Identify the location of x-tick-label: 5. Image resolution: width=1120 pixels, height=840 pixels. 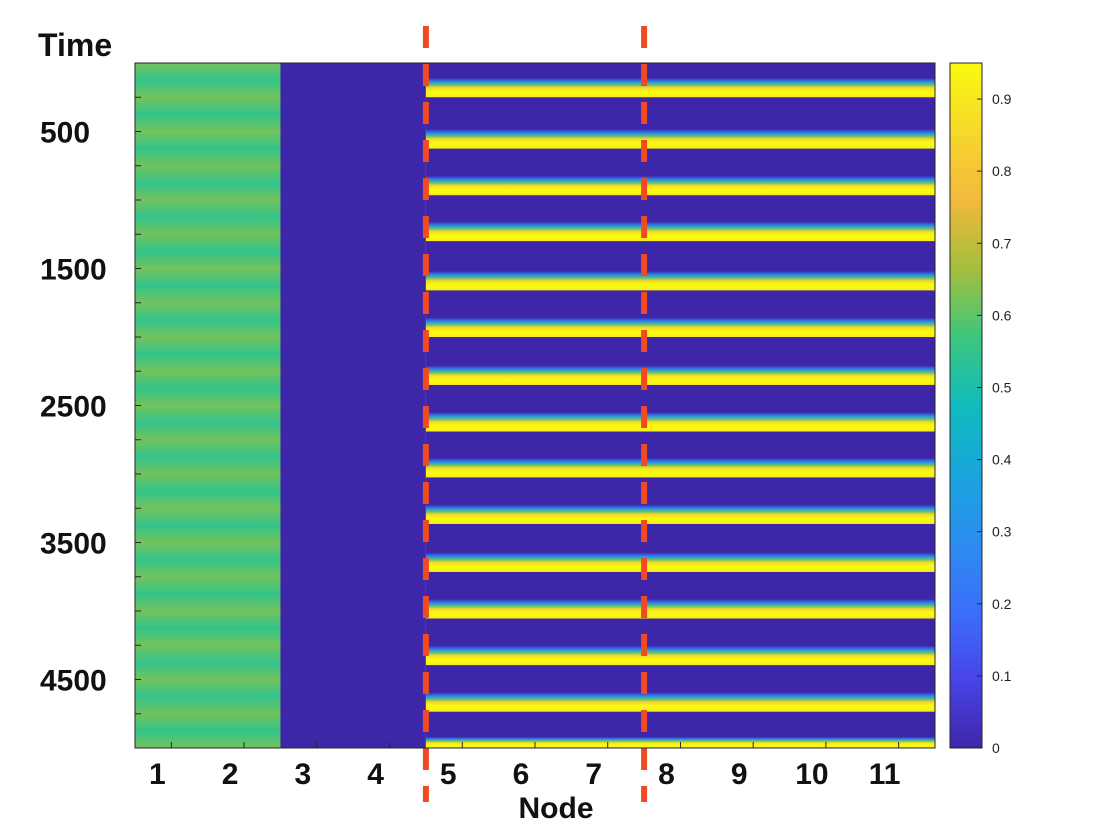
(448, 774).